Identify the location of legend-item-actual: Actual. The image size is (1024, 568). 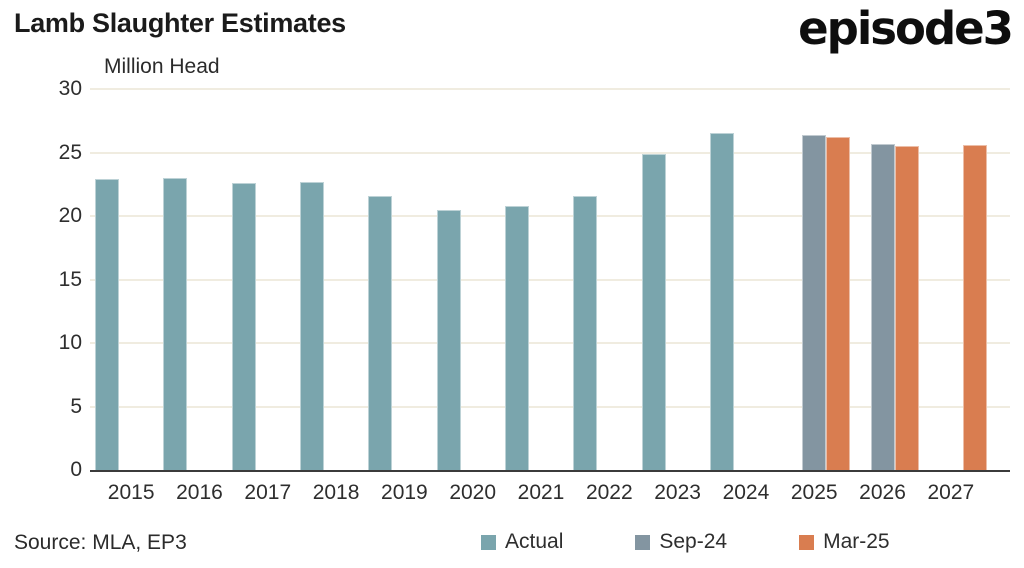
(522, 542).